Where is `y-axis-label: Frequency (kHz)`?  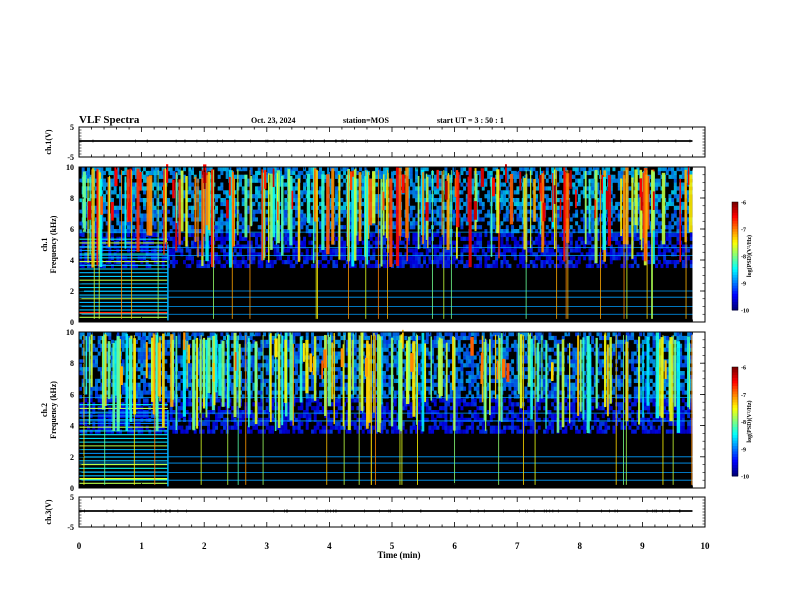
y-axis-label: Frequency (kHz) is located at coordinates (53, 244).